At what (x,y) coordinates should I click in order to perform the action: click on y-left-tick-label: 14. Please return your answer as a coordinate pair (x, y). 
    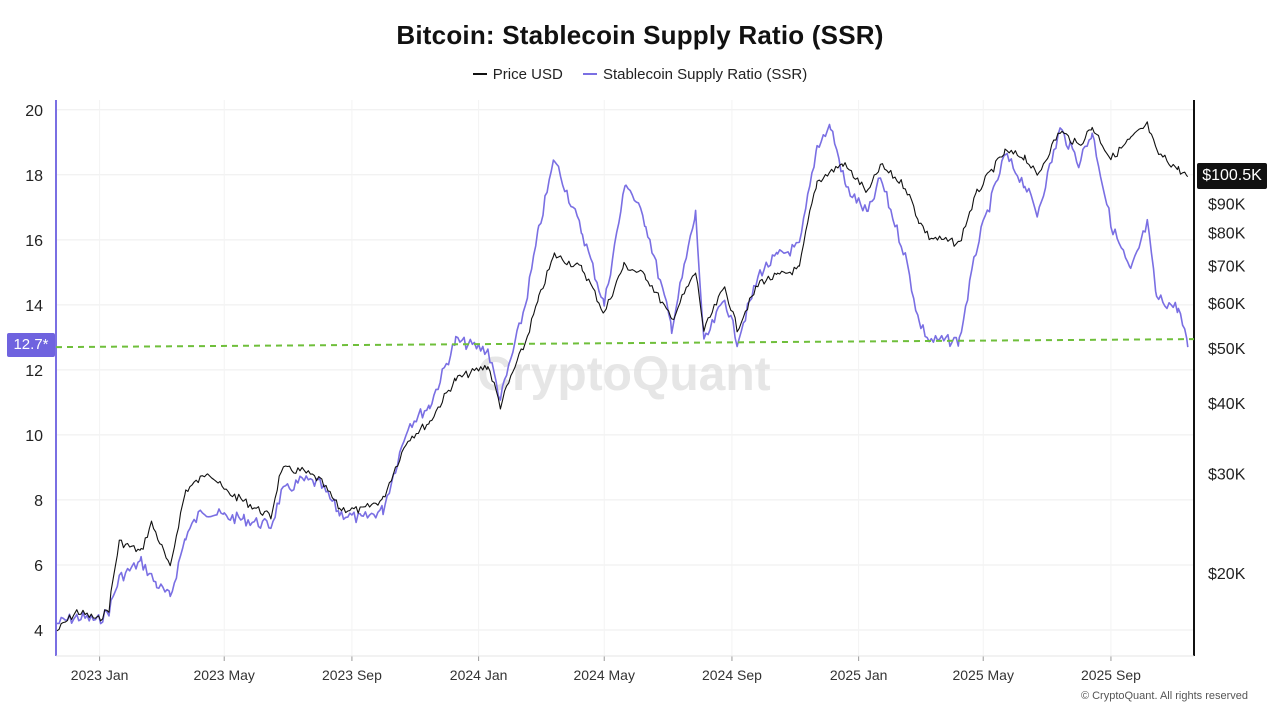
    Looking at the image, I should click on (34, 306).